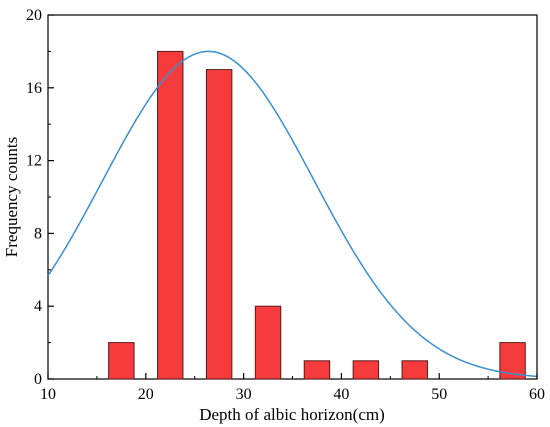 The height and width of the screenshot is (427, 550). I want to click on y-tick-label: 16, so click(34, 88).